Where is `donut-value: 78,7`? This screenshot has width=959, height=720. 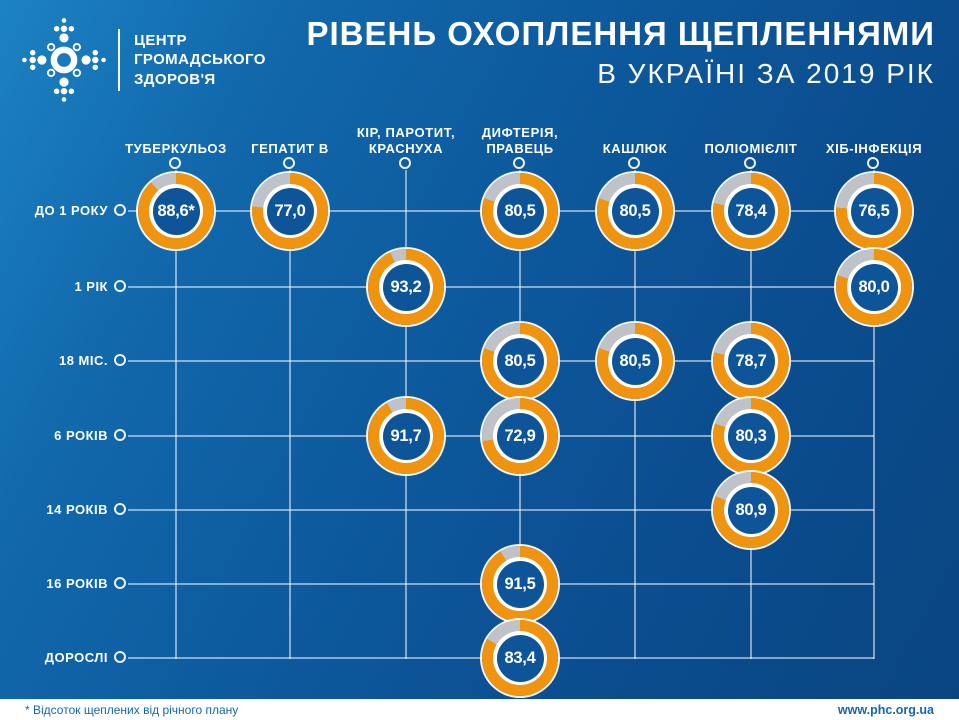 donut-value: 78,7 is located at coordinates (751, 360).